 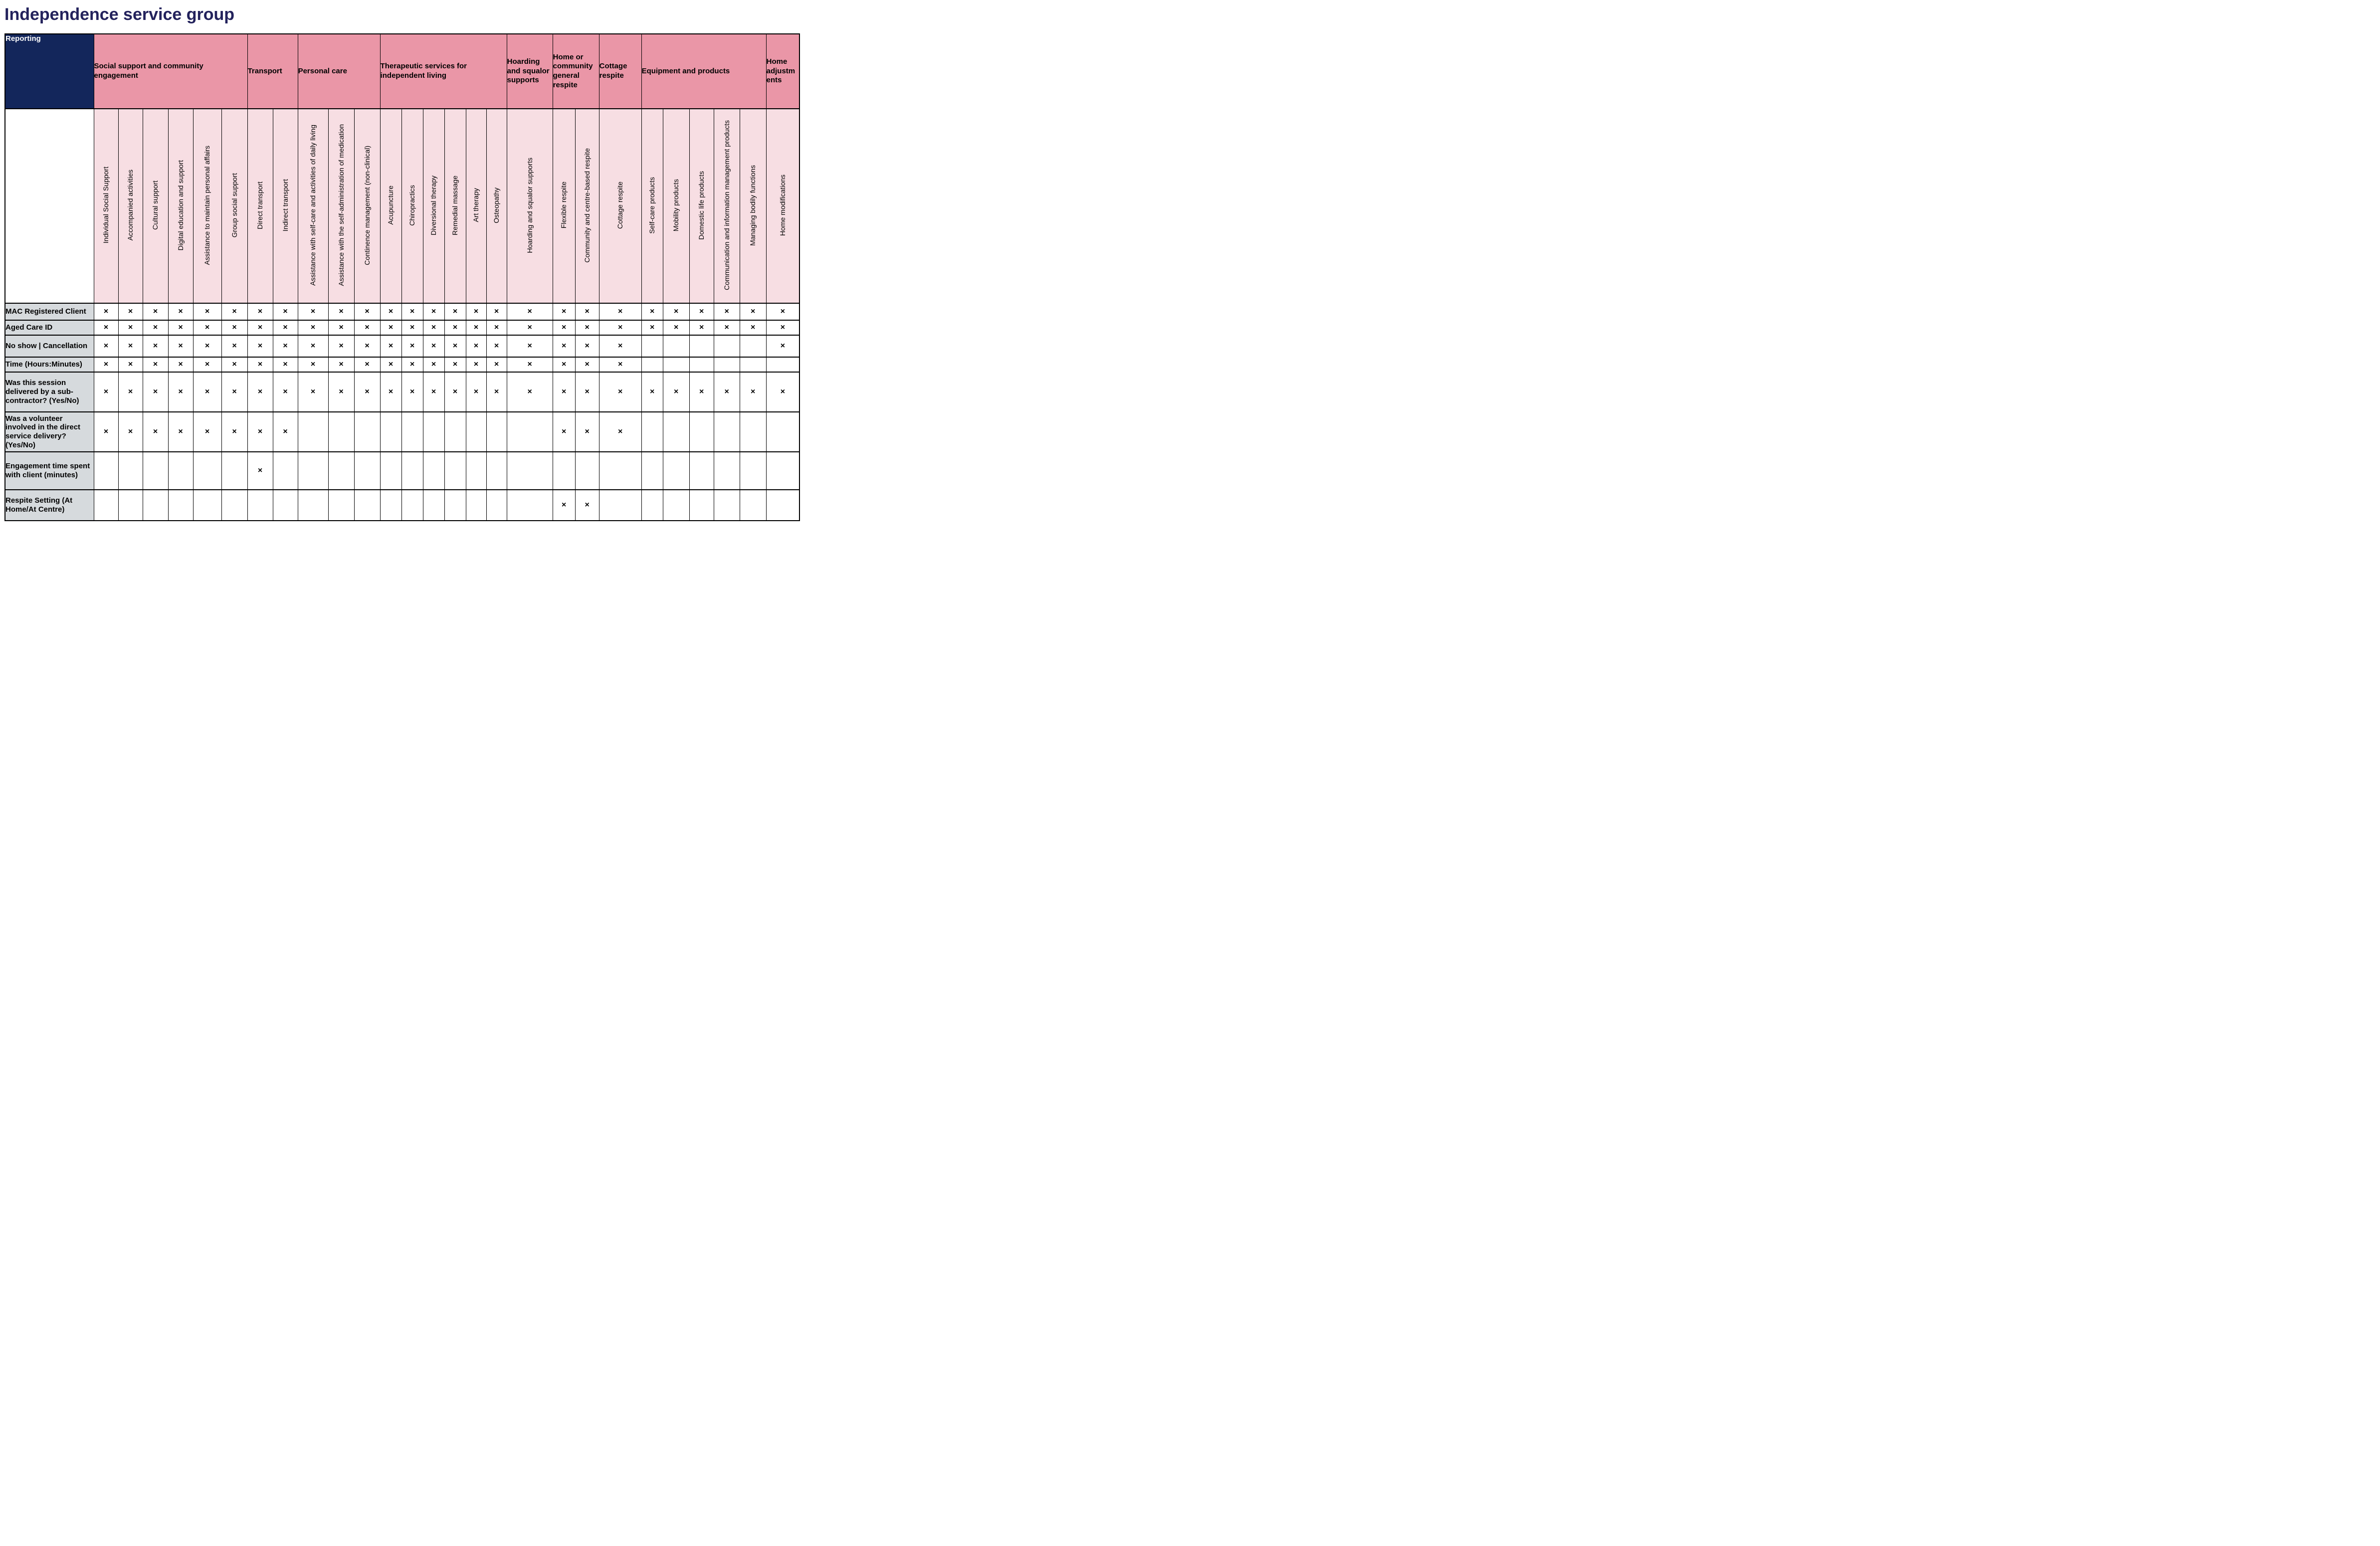 I want to click on column-header-label: Direct transport, so click(x=260, y=205).